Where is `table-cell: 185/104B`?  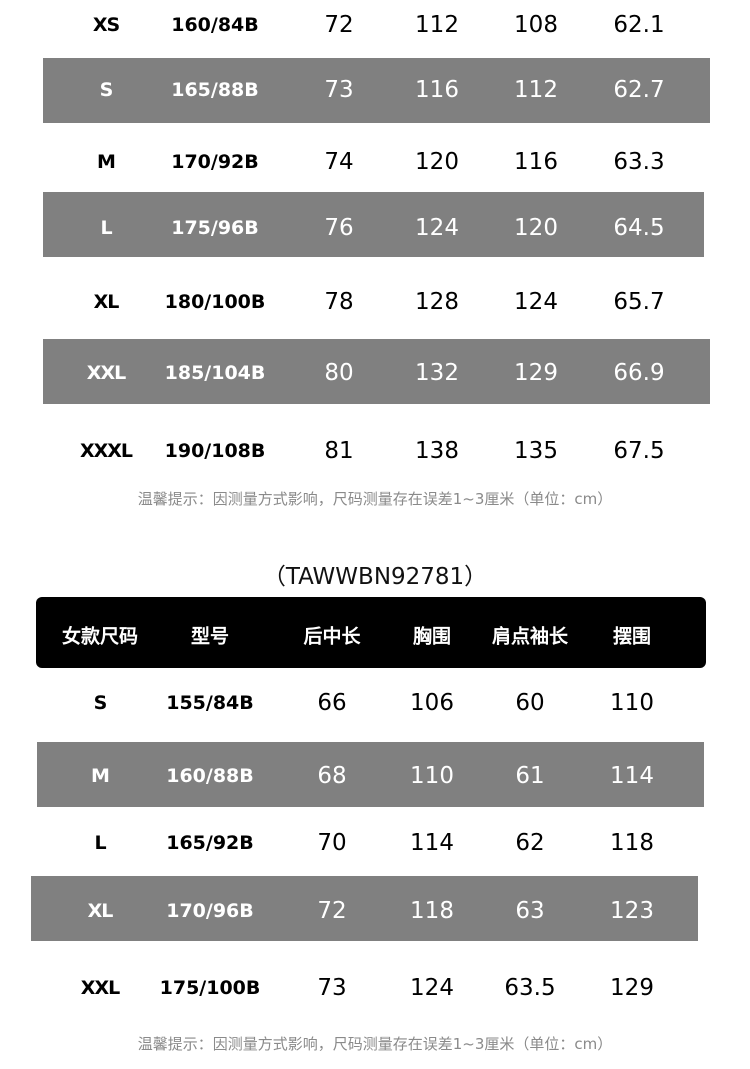
table-cell: 185/104B is located at coordinates (215, 373).